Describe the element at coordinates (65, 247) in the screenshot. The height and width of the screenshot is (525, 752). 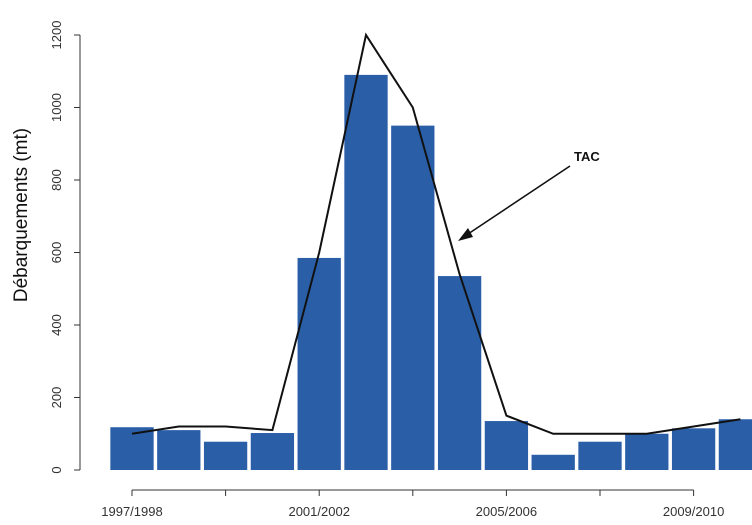
I see `y-axis: 0 200 400 600 800 1000 1200` at that location.